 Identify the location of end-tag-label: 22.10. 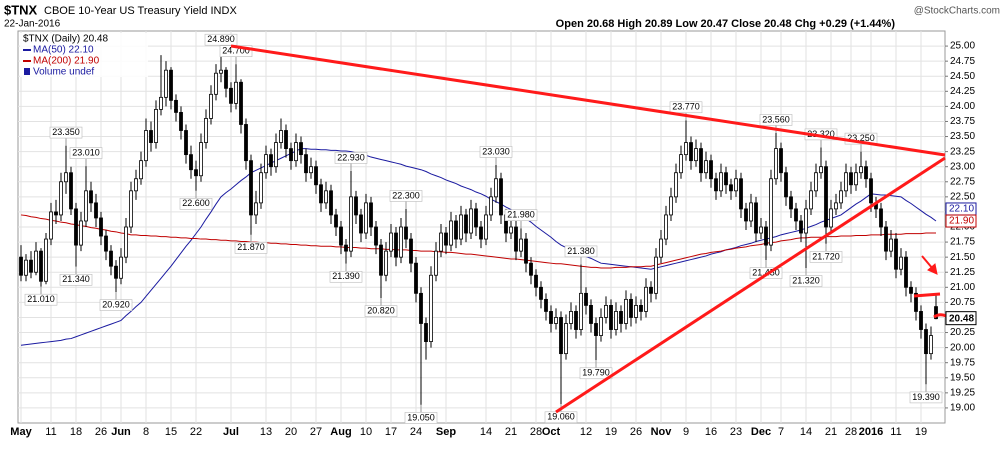
(961, 209).